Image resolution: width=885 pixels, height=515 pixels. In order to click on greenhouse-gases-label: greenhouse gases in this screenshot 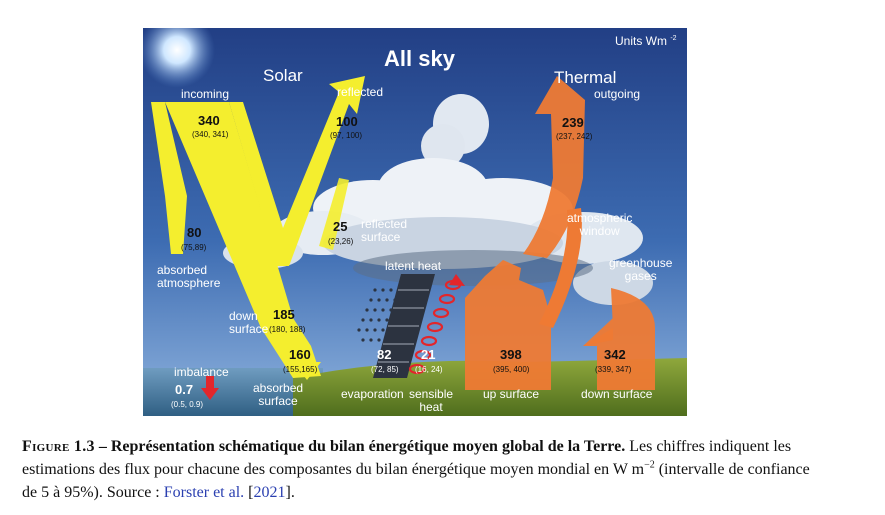, I will do `click(641, 269)`.